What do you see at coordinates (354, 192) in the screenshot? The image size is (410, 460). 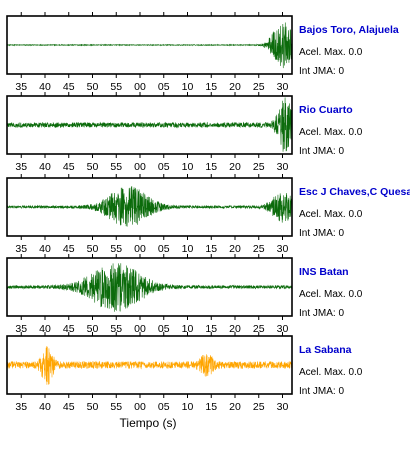 I see `station-name: Esc J Chaves,C Quesada` at bounding box center [354, 192].